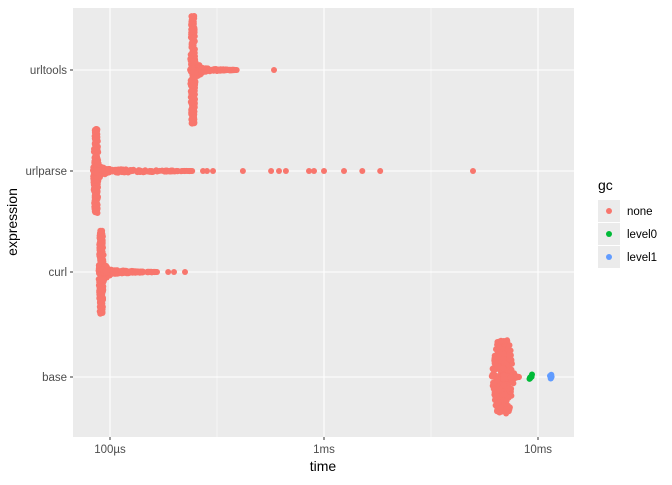  I want to click on y-axis: base curl urlparse urltools, so click(49, 224).